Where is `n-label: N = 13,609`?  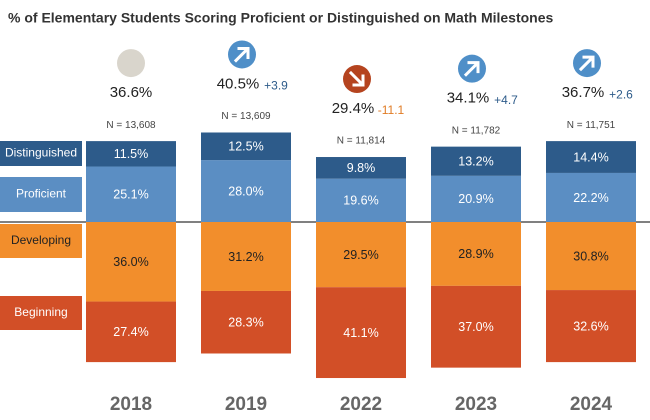 n-label: N = 13,609 is located at coordinates (246, 116).